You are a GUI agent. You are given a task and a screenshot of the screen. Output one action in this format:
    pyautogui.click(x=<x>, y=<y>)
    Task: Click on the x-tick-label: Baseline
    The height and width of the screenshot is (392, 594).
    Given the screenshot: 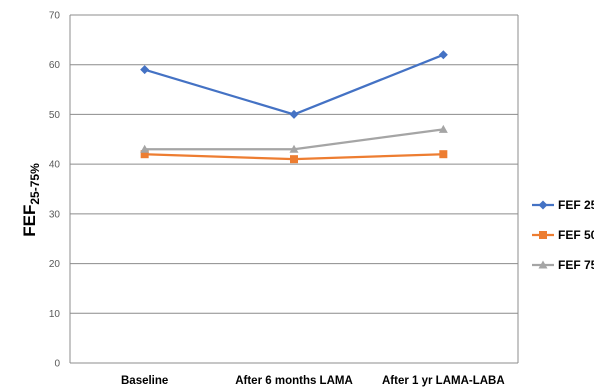 What is the action you would take?
    pyautogui.click(x=144, y=381)
    